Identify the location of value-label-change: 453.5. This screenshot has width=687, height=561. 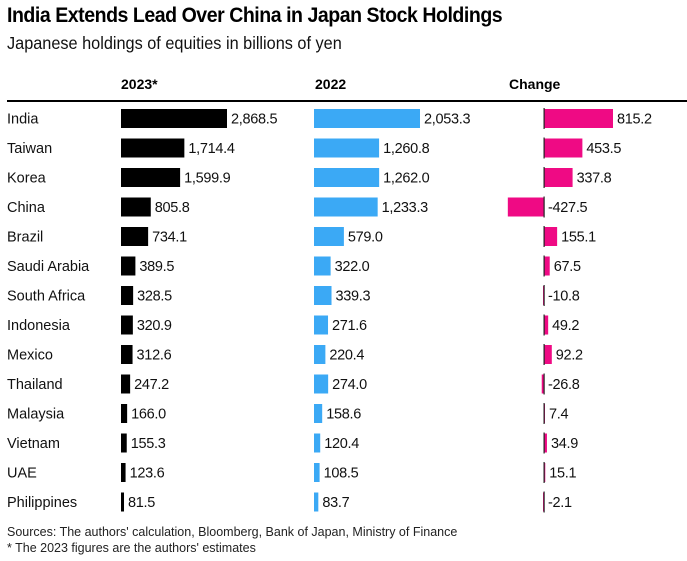
(603, 149).